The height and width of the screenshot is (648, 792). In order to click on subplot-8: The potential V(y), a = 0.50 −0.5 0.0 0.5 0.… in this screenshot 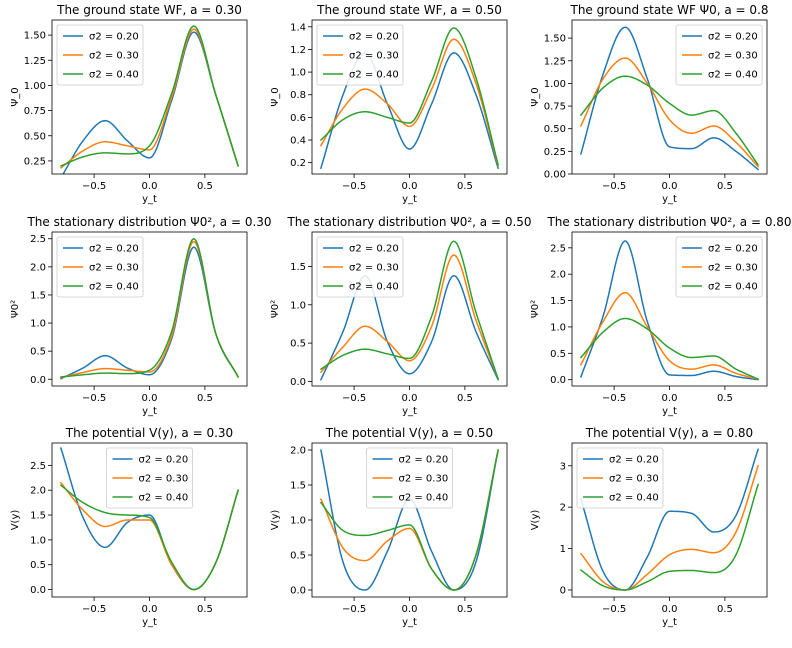, I will do `click(389, 527)`.